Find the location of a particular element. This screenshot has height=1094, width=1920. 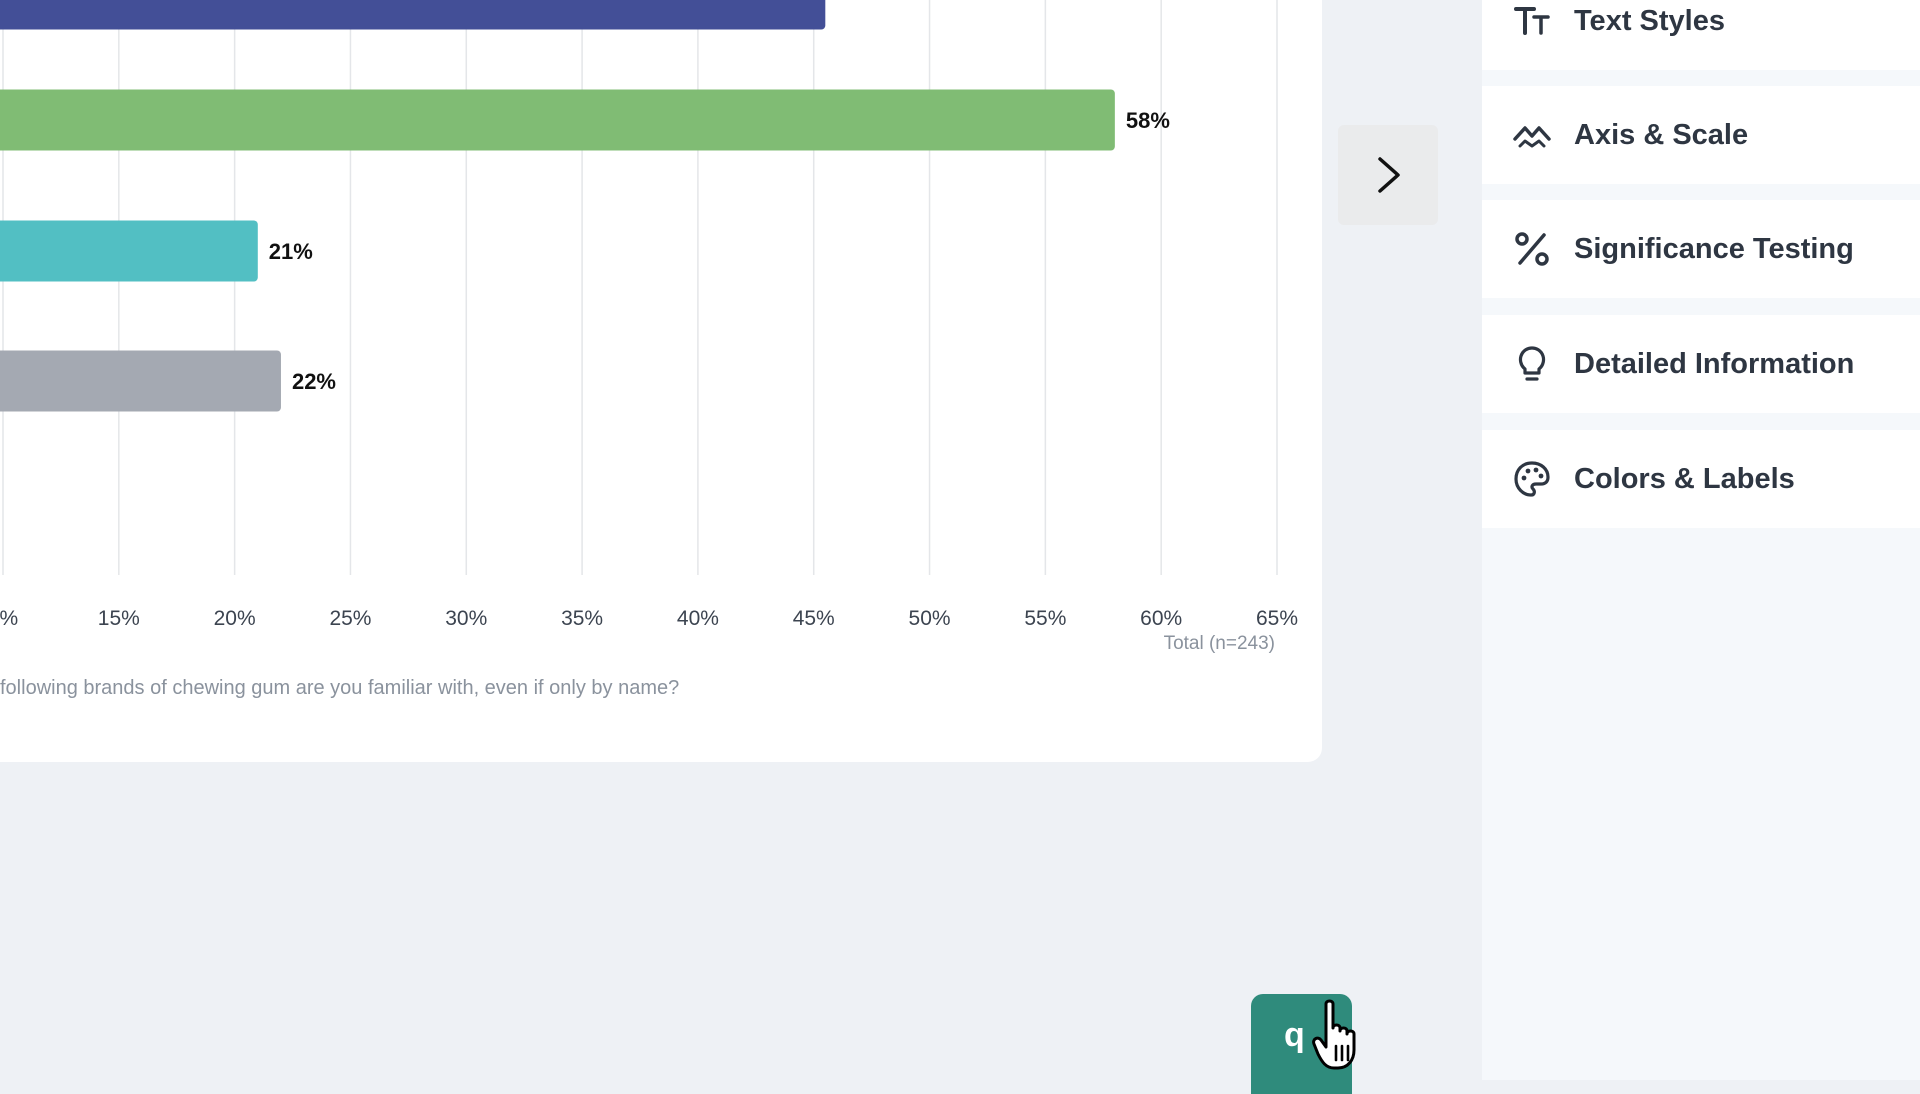

x-tick-label: 20% is located at coordinates (235, 618).